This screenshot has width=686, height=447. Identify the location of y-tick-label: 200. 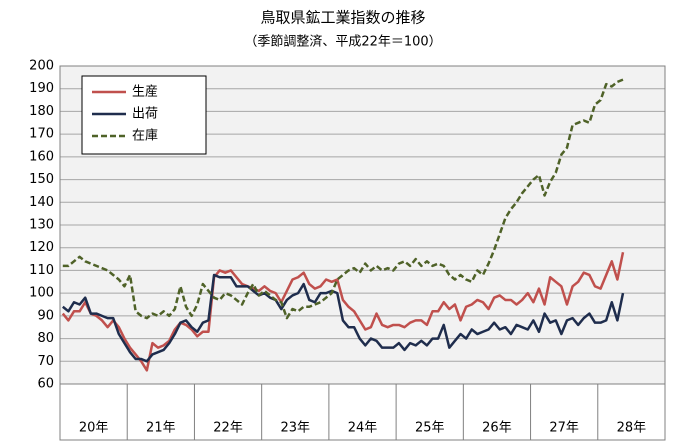
(41, 66).